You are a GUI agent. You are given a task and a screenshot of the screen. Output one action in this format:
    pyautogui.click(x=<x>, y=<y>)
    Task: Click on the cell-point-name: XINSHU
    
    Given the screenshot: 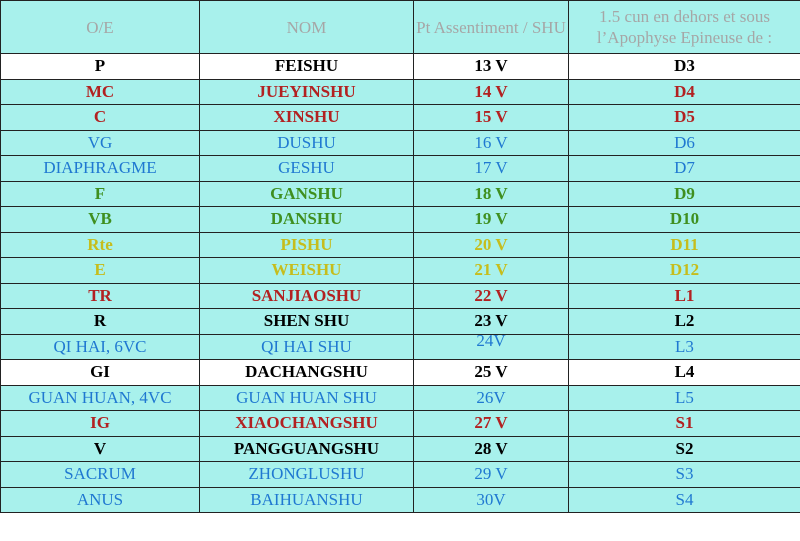 What is the action you would take?
    pyautogui.click(x=306, y=117)
    